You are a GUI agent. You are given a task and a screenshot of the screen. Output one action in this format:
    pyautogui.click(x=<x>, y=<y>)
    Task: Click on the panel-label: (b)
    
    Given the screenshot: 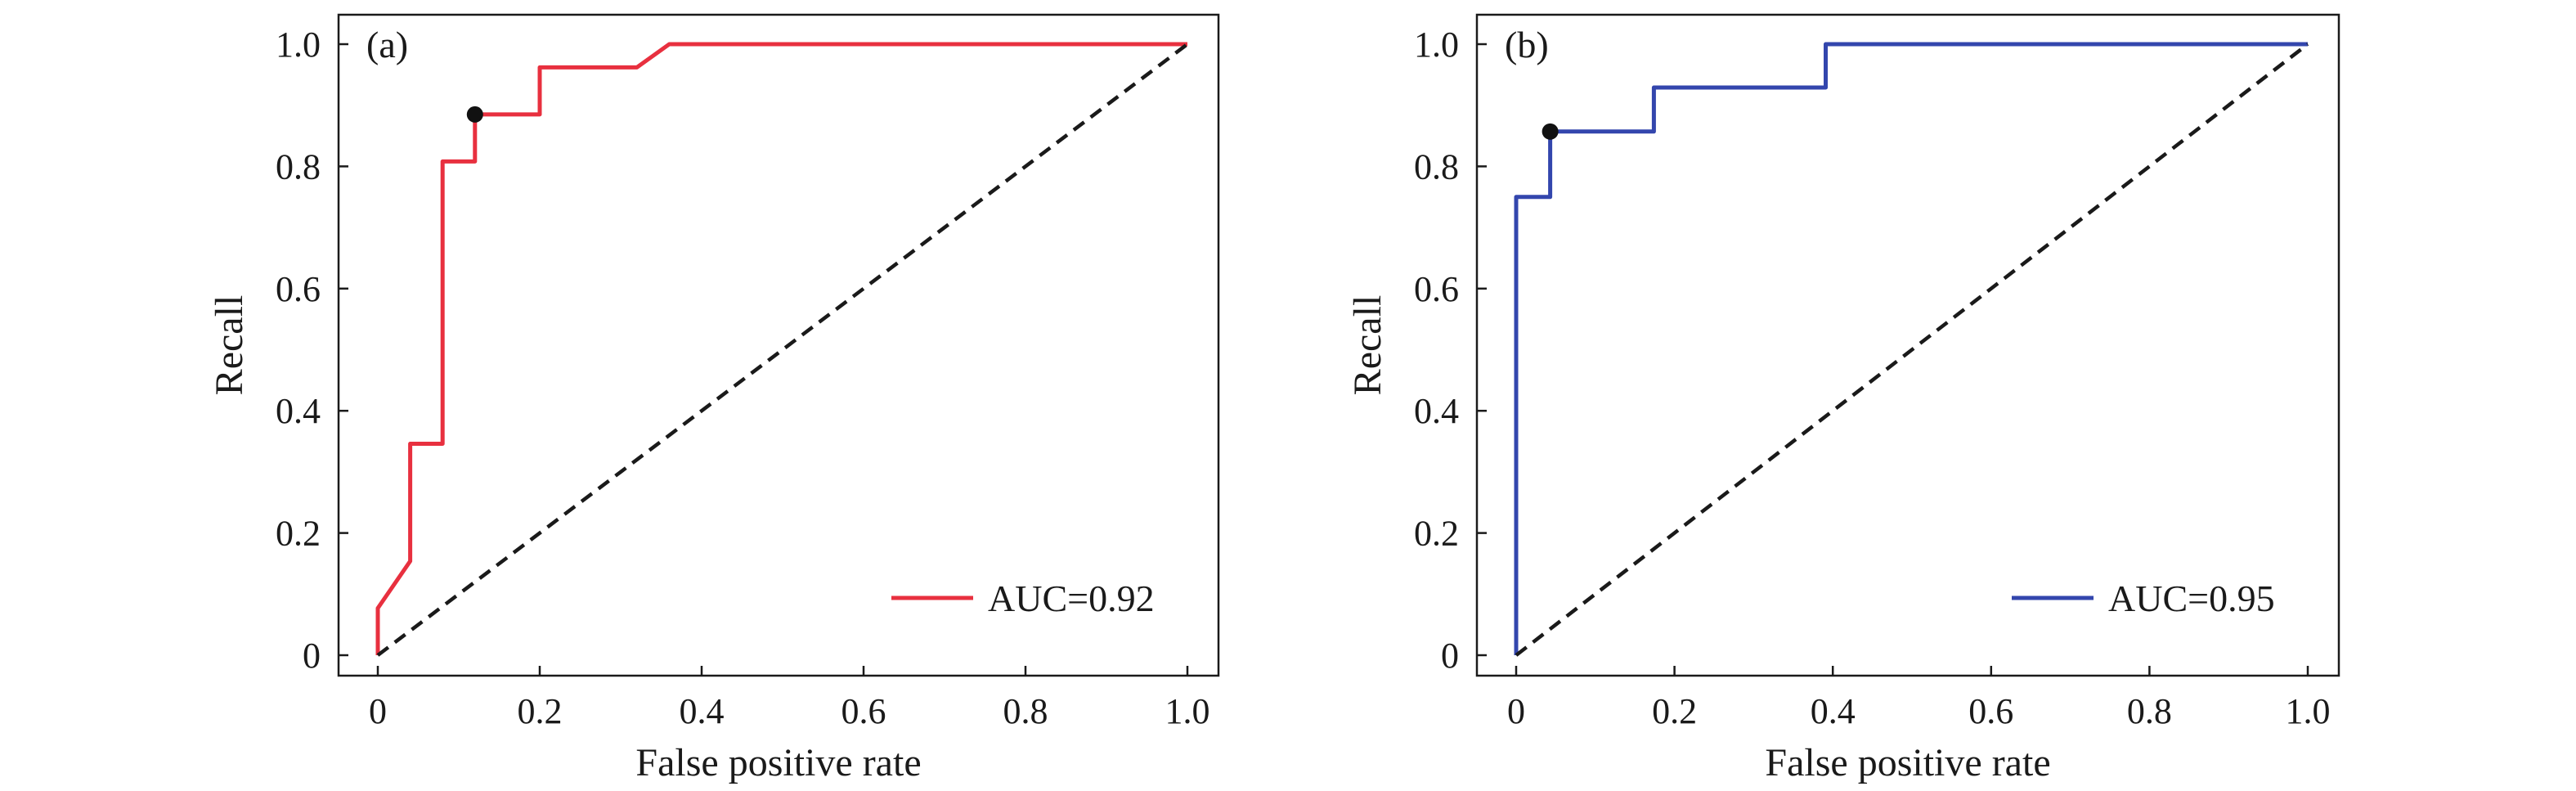 What is the action you would take?
    pyautogui.click(x=1527, y=44)
    